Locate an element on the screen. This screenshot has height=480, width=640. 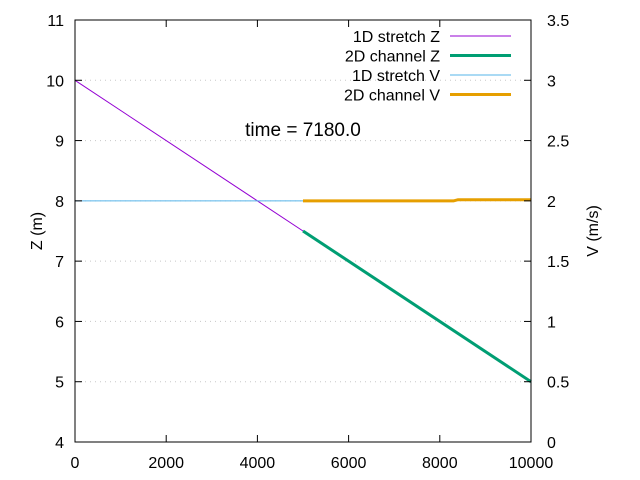
x-tick-label: 8000 is located at coordinates (440, 463).